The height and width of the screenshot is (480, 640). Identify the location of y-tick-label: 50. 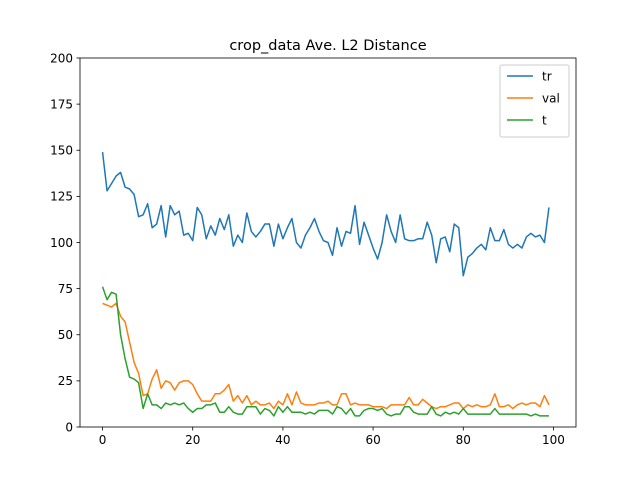
(65, 335).